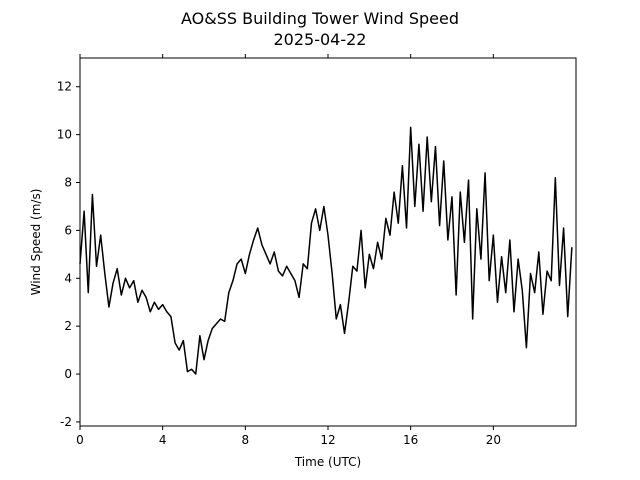 This screenshot has width=640, height=480. Describe the element at coordinates (68, 230) in the screenshot. I see `y-tick-label: 6` at that location.